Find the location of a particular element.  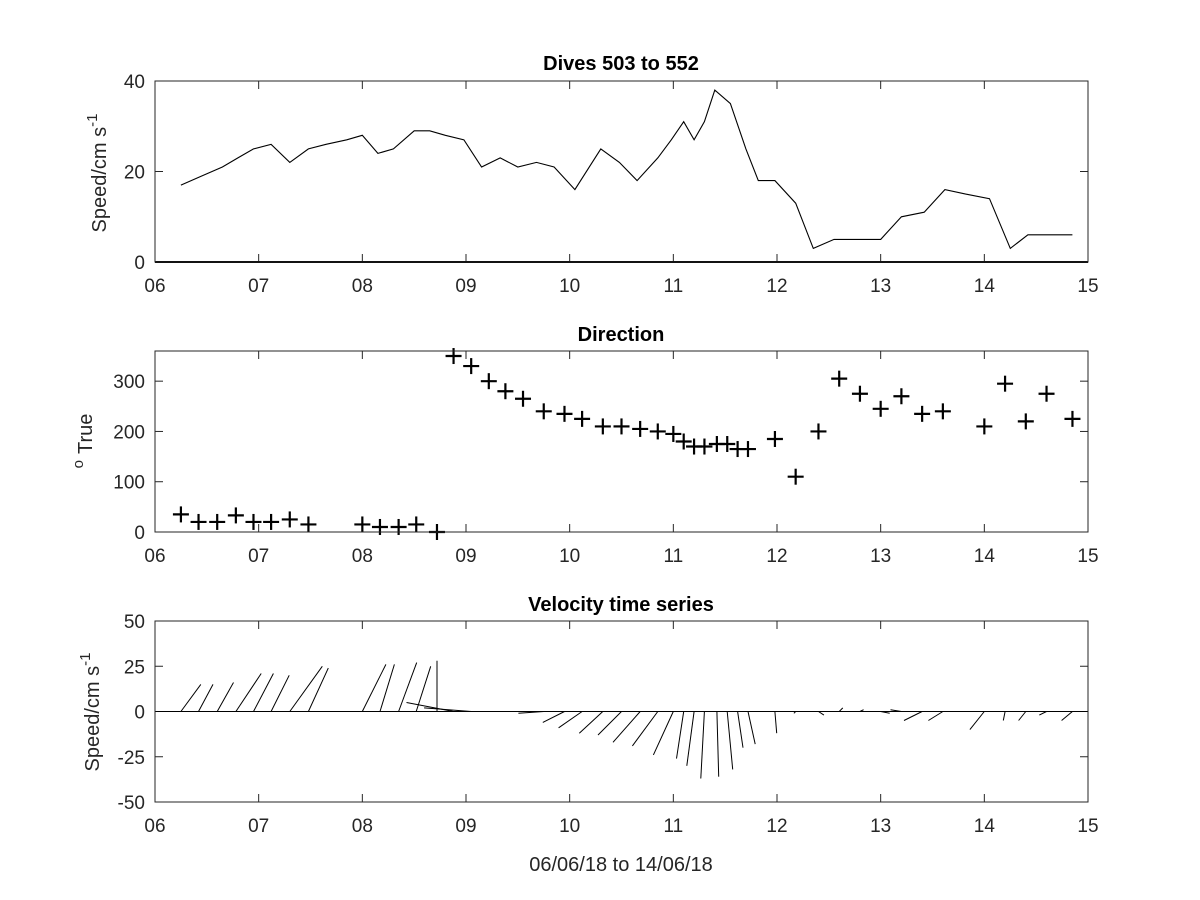

velocity-panel-ylabel: Speed/cm s-1 is located at coordinates (90, 712).